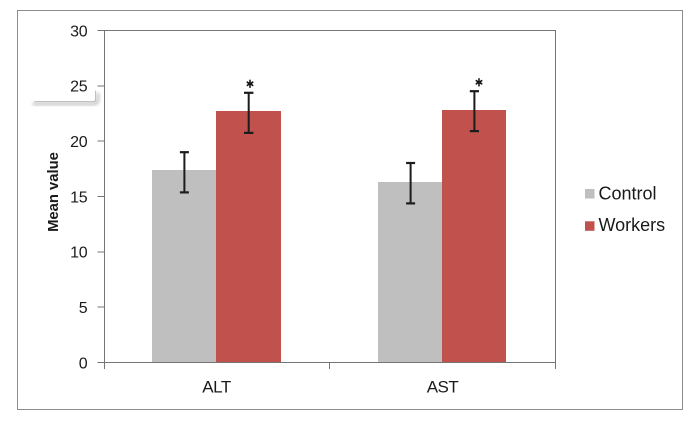  I want to click on svg-text: ALT, so click(216, 386).